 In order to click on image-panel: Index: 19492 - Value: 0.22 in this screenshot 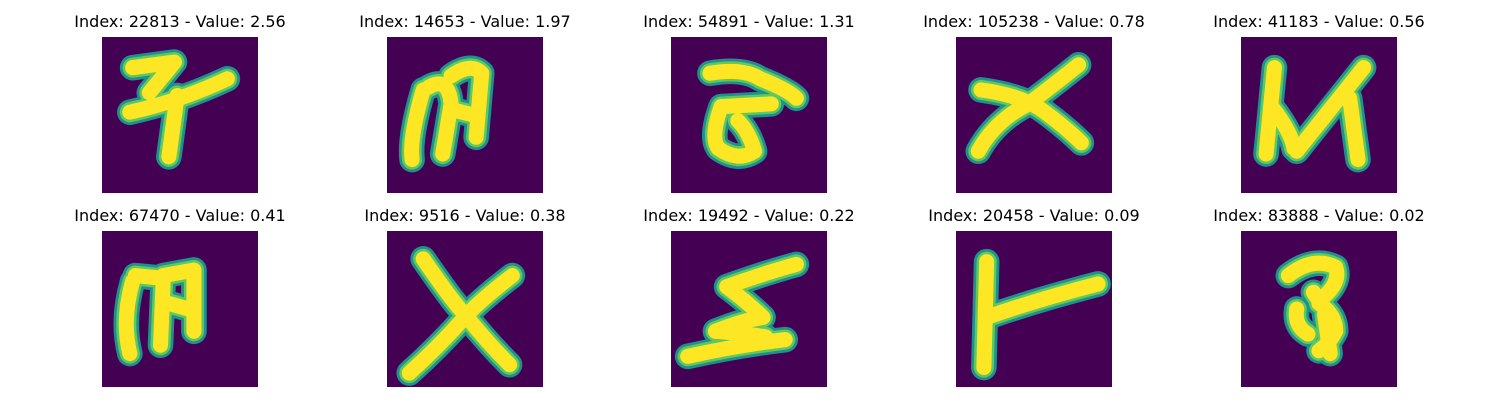, I will do `click(749, 296)`.